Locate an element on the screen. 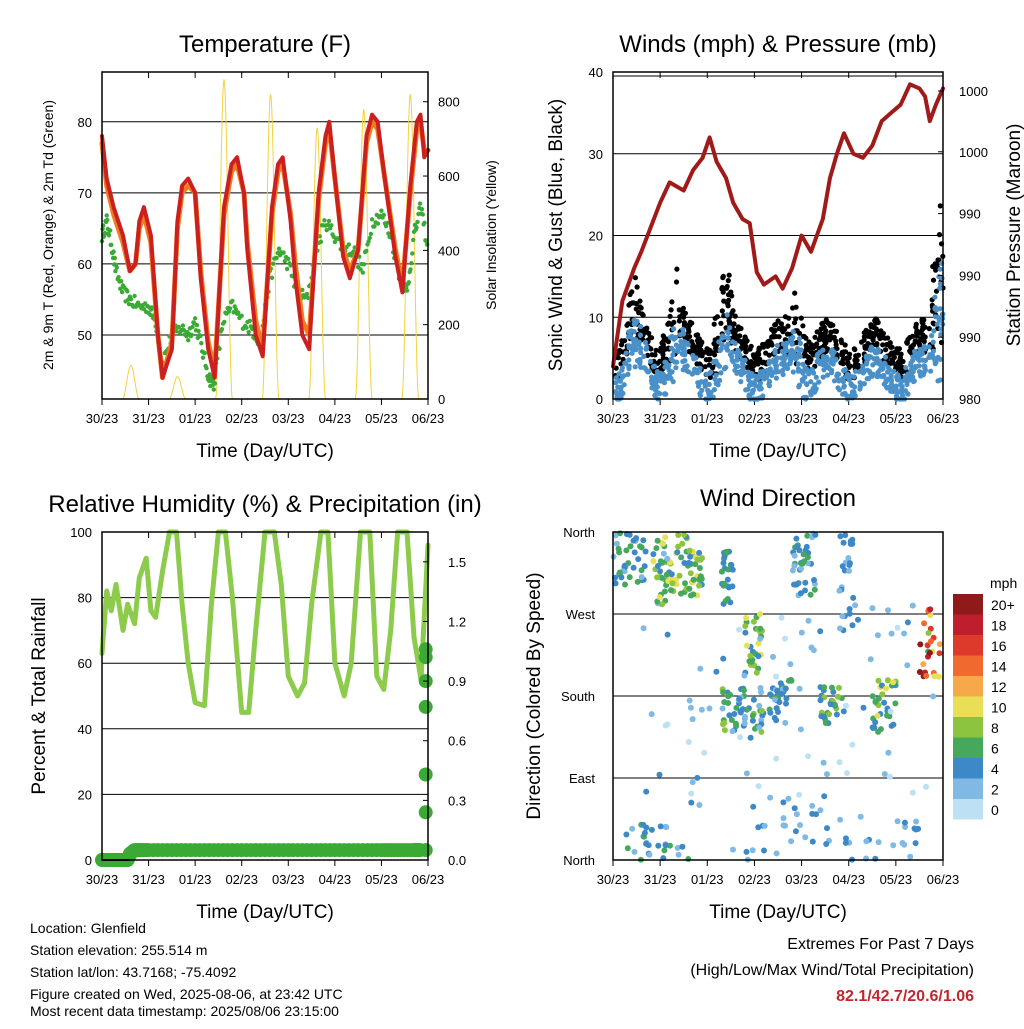 Image resolution: width=1024 pixels, height=1029 pixels. extremes-subtitle: (High/Low/Max Wind/Total Precipitation) is located at coordinates (832, 970).